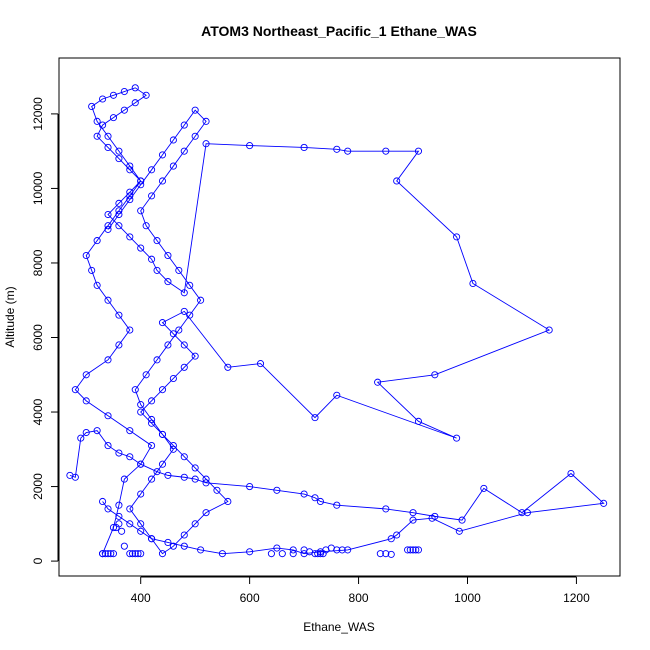 This screenshot has width=650, height=650. I want to click on x-tick-label: 600, so click(250, 598).